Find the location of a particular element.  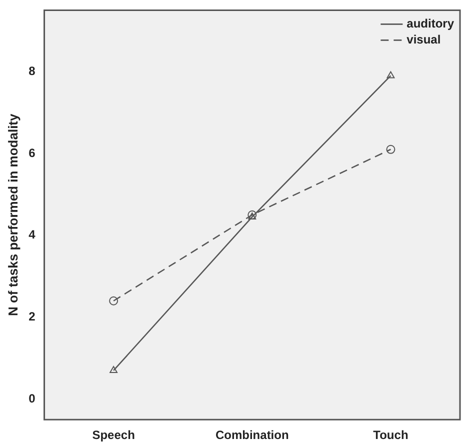

x-tick-label: Touch is located at coordinates (390, 435).